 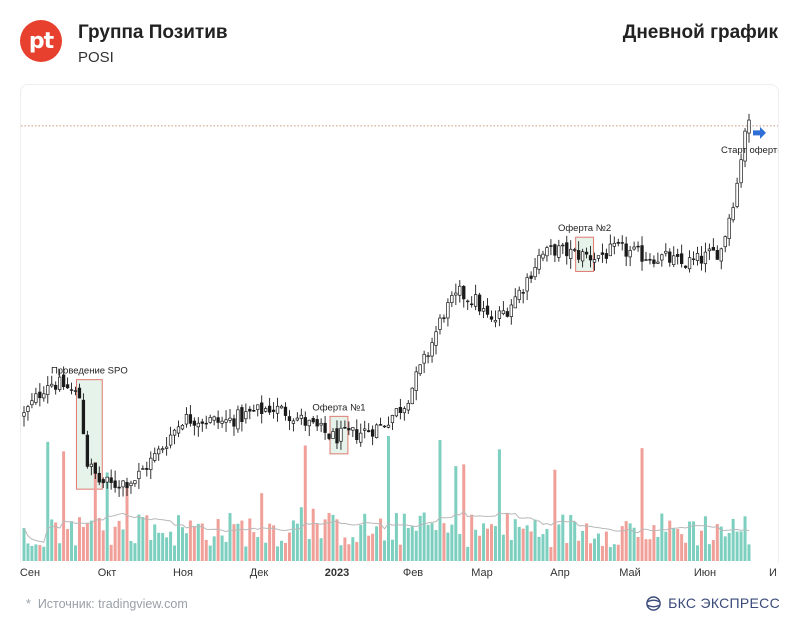 What do you see at coordinates (112, 604) in the screenshot?
I see `source-text: Источник: tradingview.com` at bounding box center [112, 604].